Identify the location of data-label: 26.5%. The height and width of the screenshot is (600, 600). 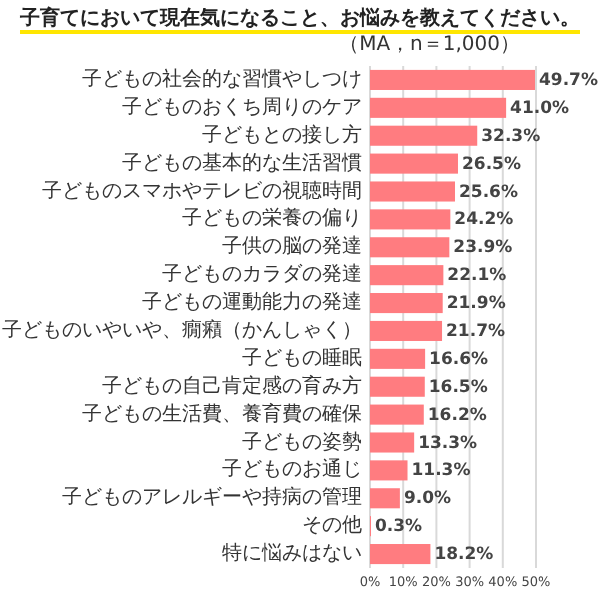
(491, 164).